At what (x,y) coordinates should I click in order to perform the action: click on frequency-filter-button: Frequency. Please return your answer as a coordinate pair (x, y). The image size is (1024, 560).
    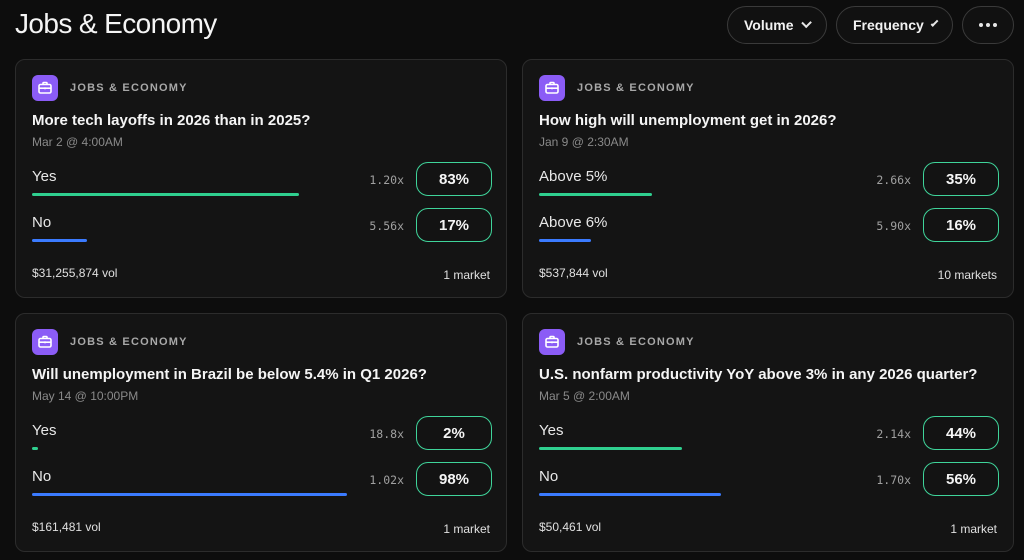
    Looking at the image, I should click on (894, 25).